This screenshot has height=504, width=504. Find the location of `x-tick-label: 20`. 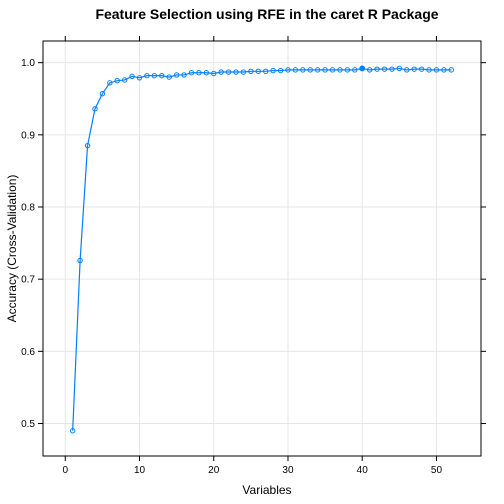

x-tick-label: 20 is located at coordinates (214, 470).